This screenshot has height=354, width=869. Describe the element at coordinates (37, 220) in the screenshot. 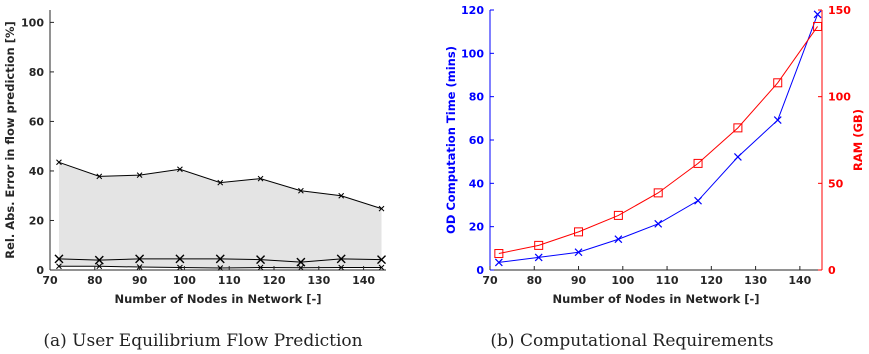

I see `y-tick-label: 20` at that location.